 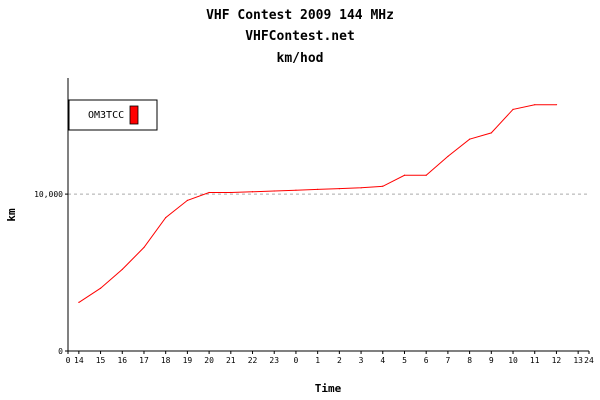 What do you see at coordinates (11, 215) in the screenshot?
I see `y-axis-label: km` at bounding box center [11, 215].